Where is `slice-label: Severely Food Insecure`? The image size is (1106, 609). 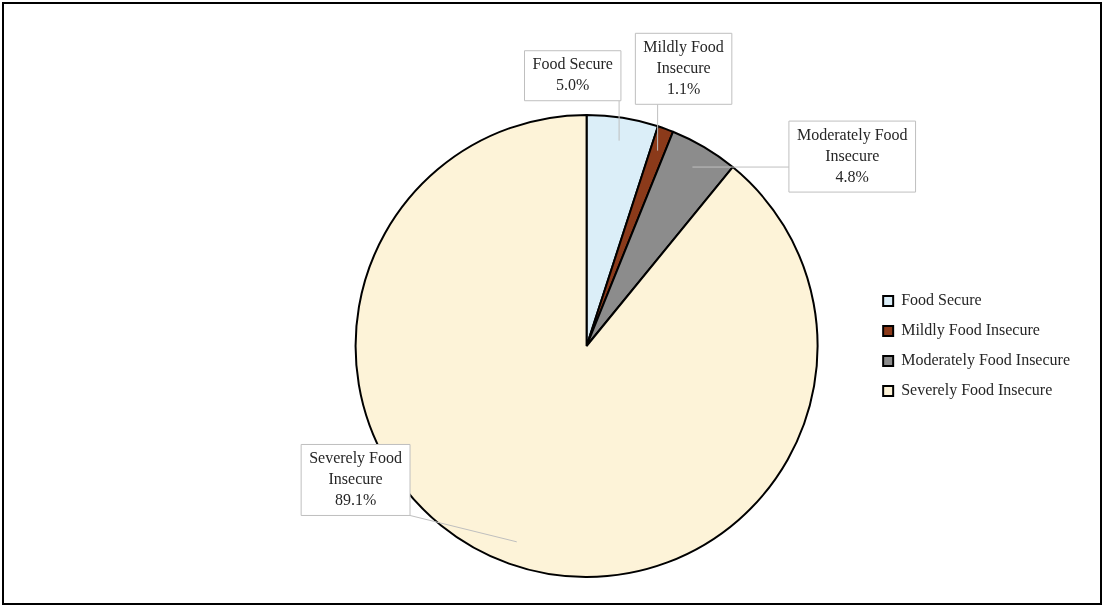 slice-label: Severely Food Insecure is located at coordinates (356, 468).